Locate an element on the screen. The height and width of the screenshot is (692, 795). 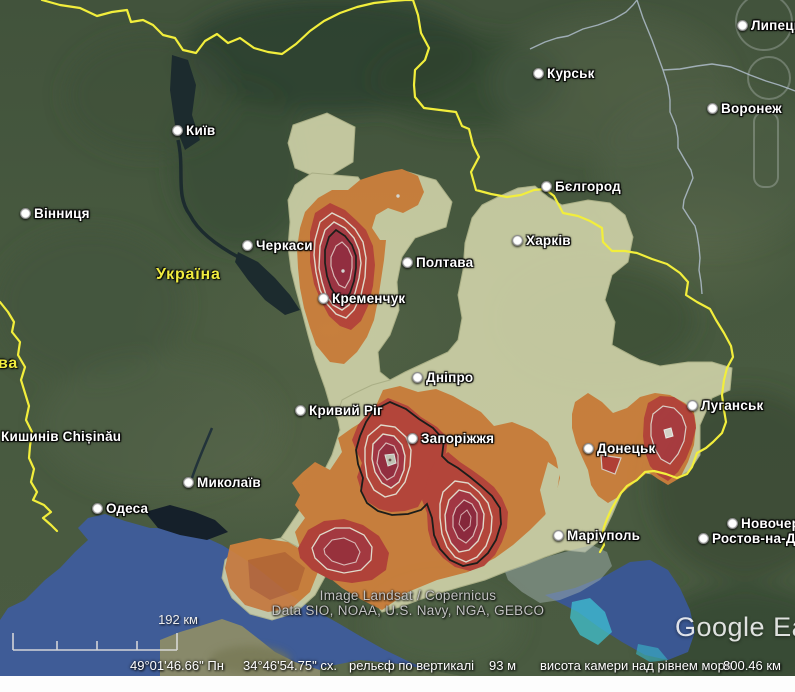
city-label: Луганськ is located at coordinates (732, 405).